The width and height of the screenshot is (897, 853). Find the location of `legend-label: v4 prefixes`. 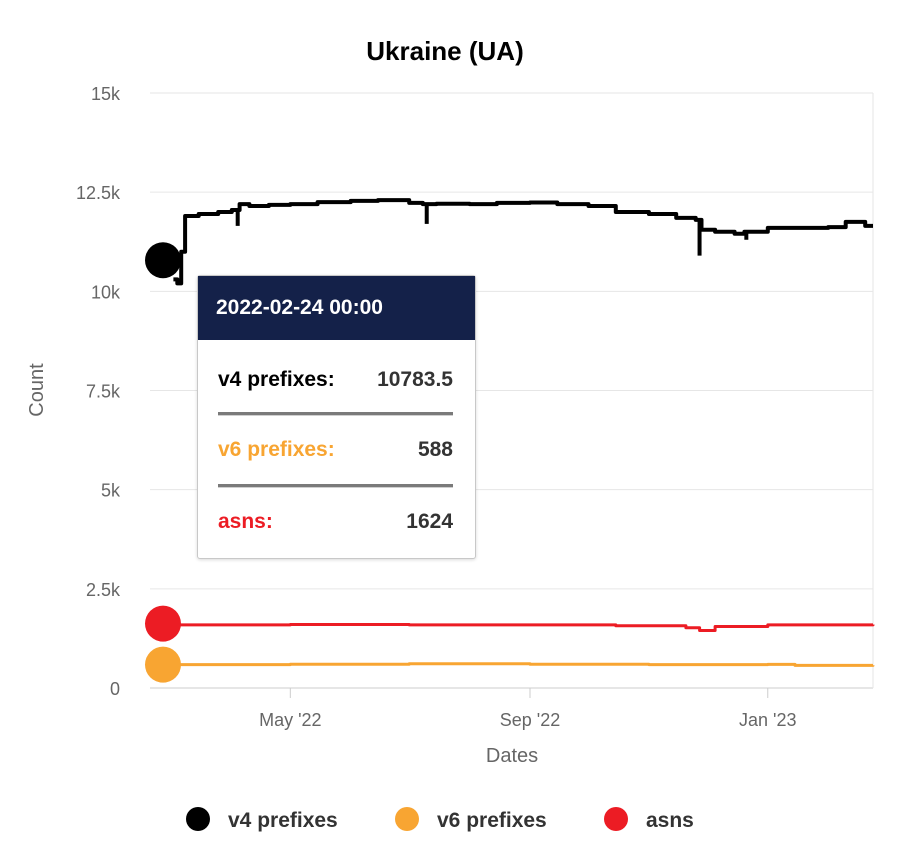

legend-label: v4 prefixes is located at coordinates (283, 820).